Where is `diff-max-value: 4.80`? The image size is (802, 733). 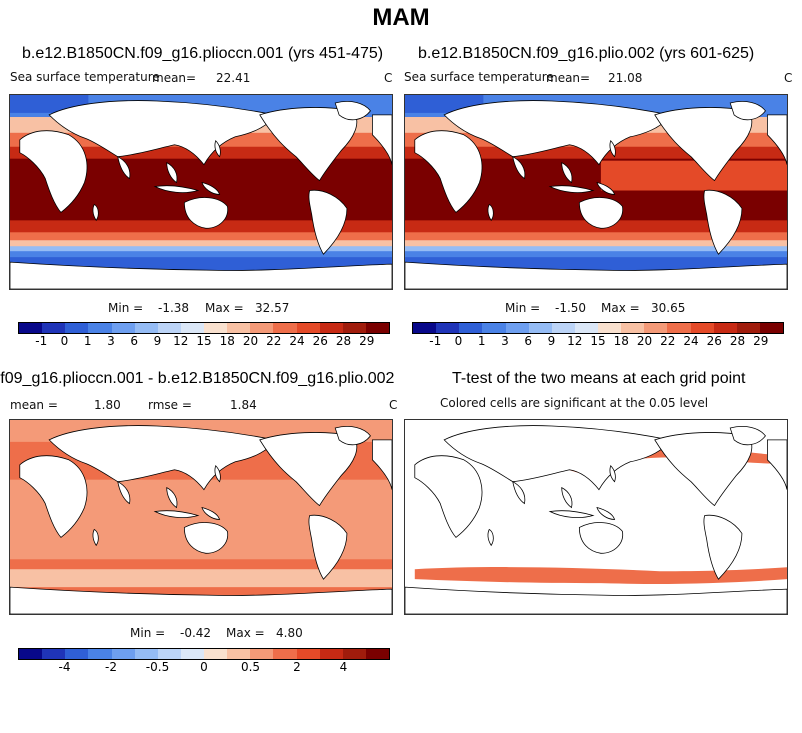 diff-max-value: 4.80 is located at coordinates (289, 633).